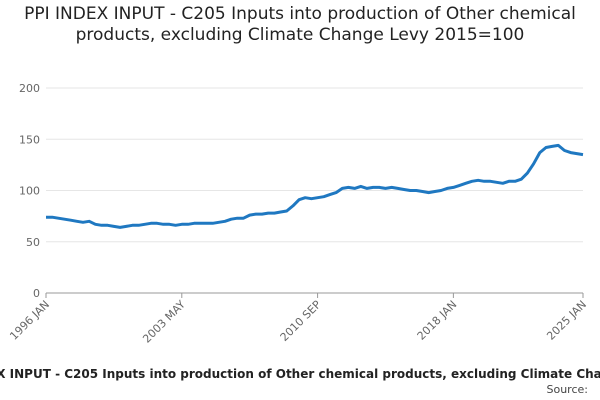 This screenshot has width=600, height=400. I want to click on x-tick-label: 2003 MAY, so click(164, 322).